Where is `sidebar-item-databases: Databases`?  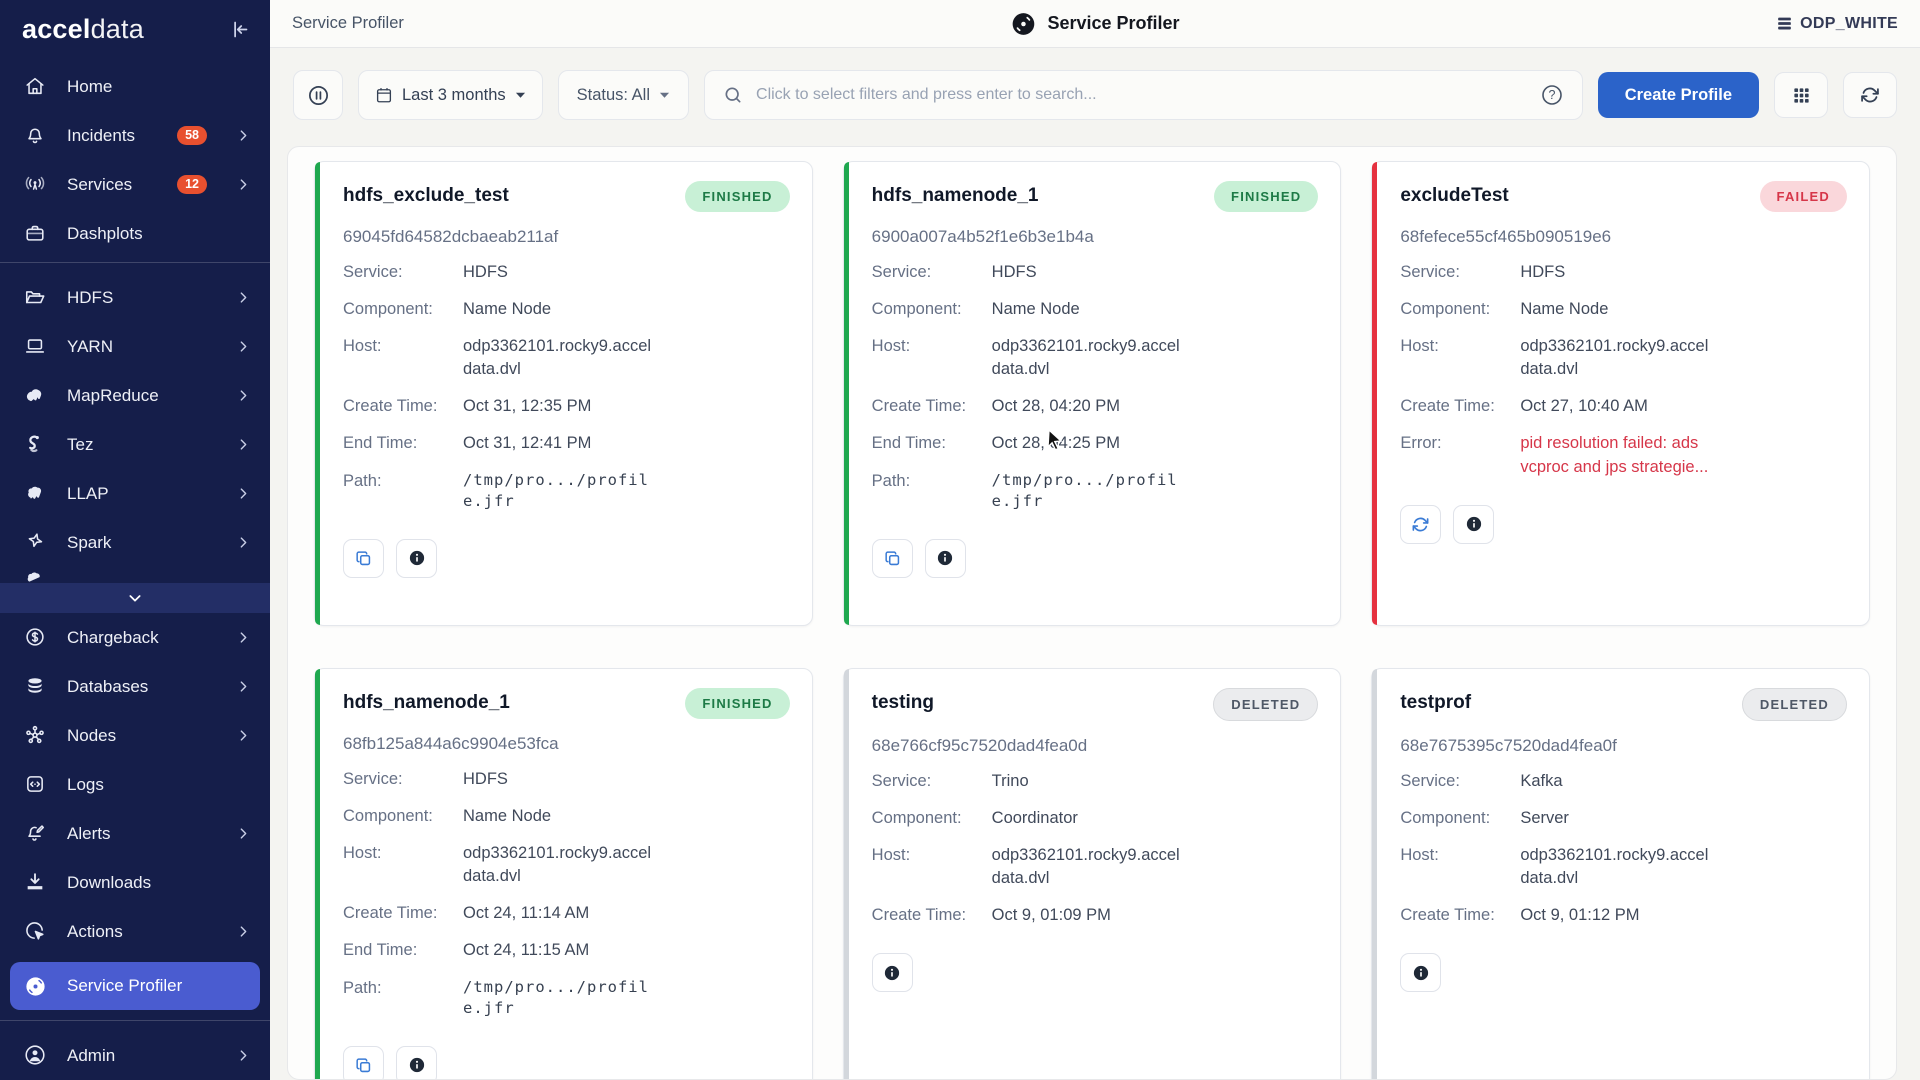 sidebar-item-databases: Databases is located at coordinates (135, 686).